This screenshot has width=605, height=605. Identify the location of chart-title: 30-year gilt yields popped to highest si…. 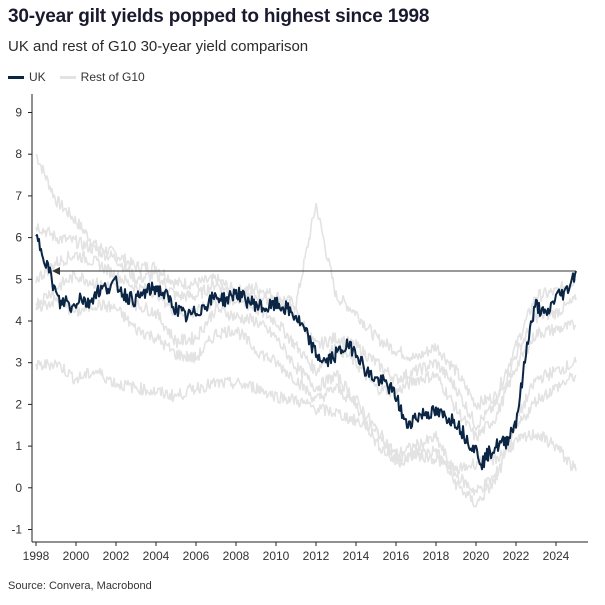
(219, 16).